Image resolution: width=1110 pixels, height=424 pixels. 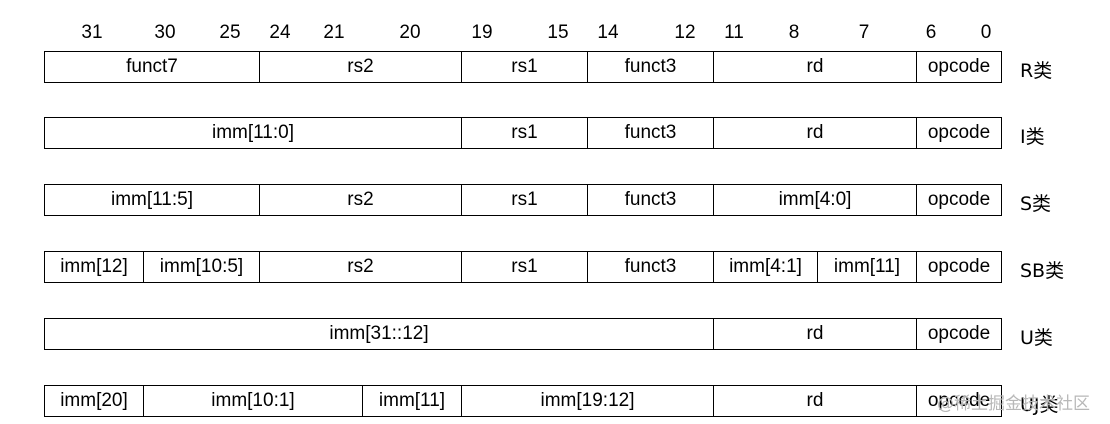 I want to click on bit-number-30: 30, so click(x=165, y=32).